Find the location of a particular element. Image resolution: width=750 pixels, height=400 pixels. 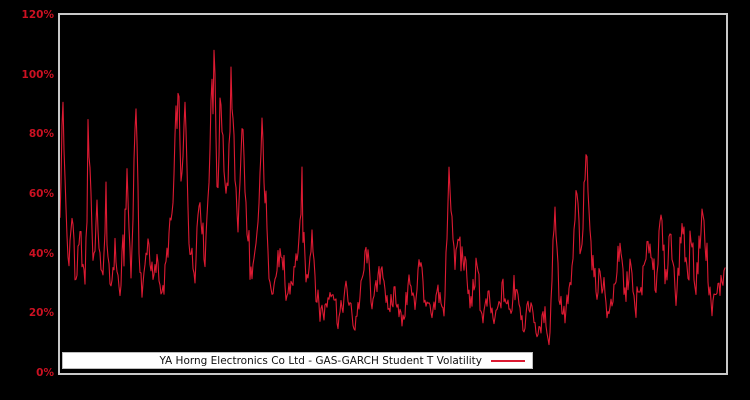

y-axis-tick-label: 20% is located at coordinates (41, 313).